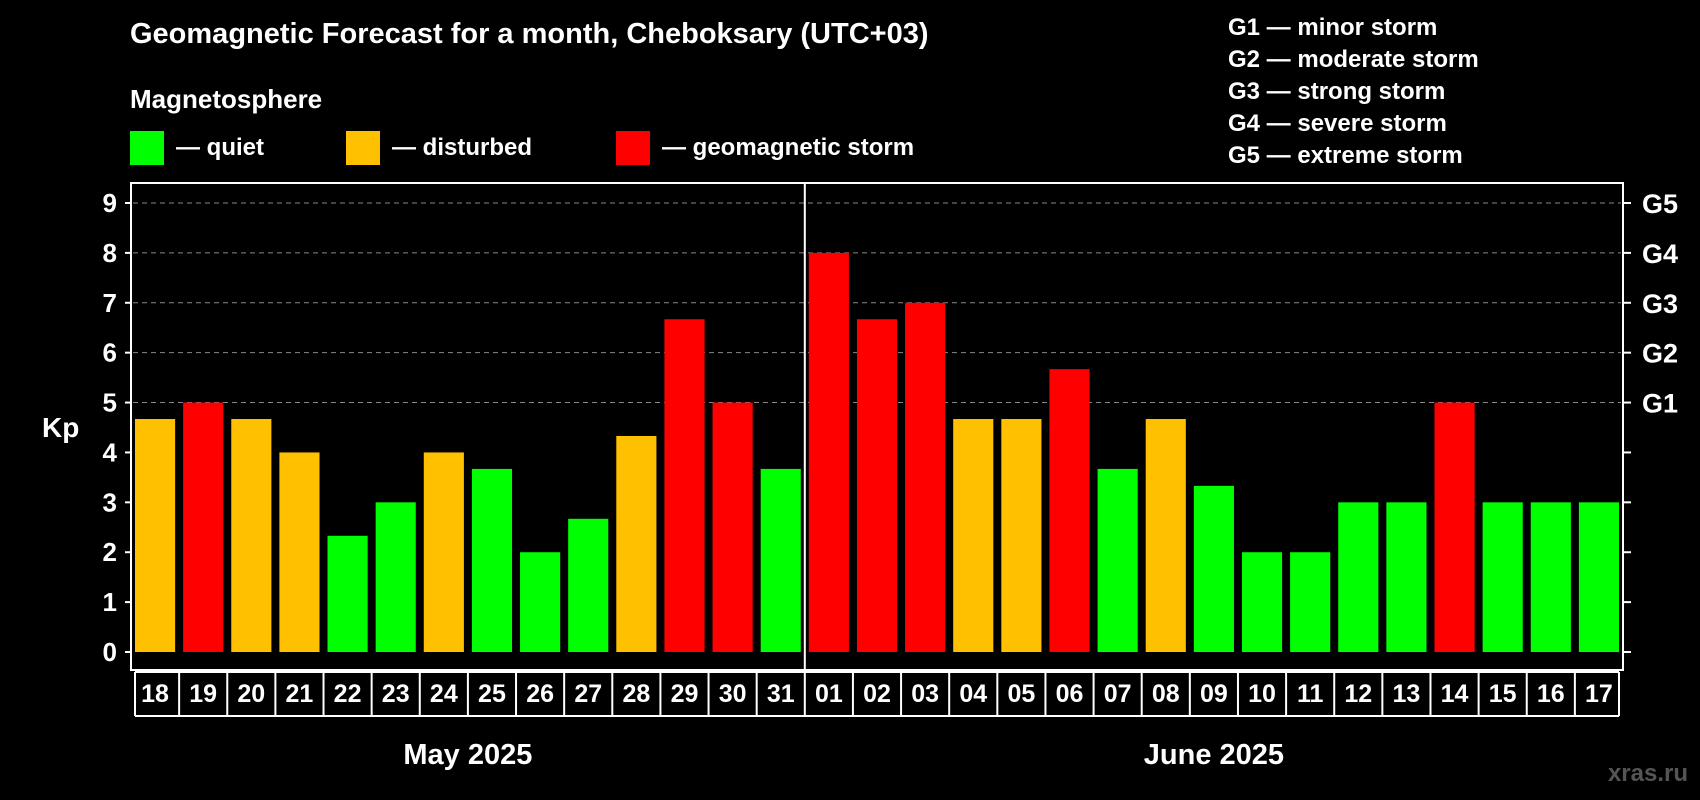 This screenshot has height=800, width=1700. Describe the element at coordinates (633, 148) in the screenshot. I see `legend-storm-swatch` at that location.